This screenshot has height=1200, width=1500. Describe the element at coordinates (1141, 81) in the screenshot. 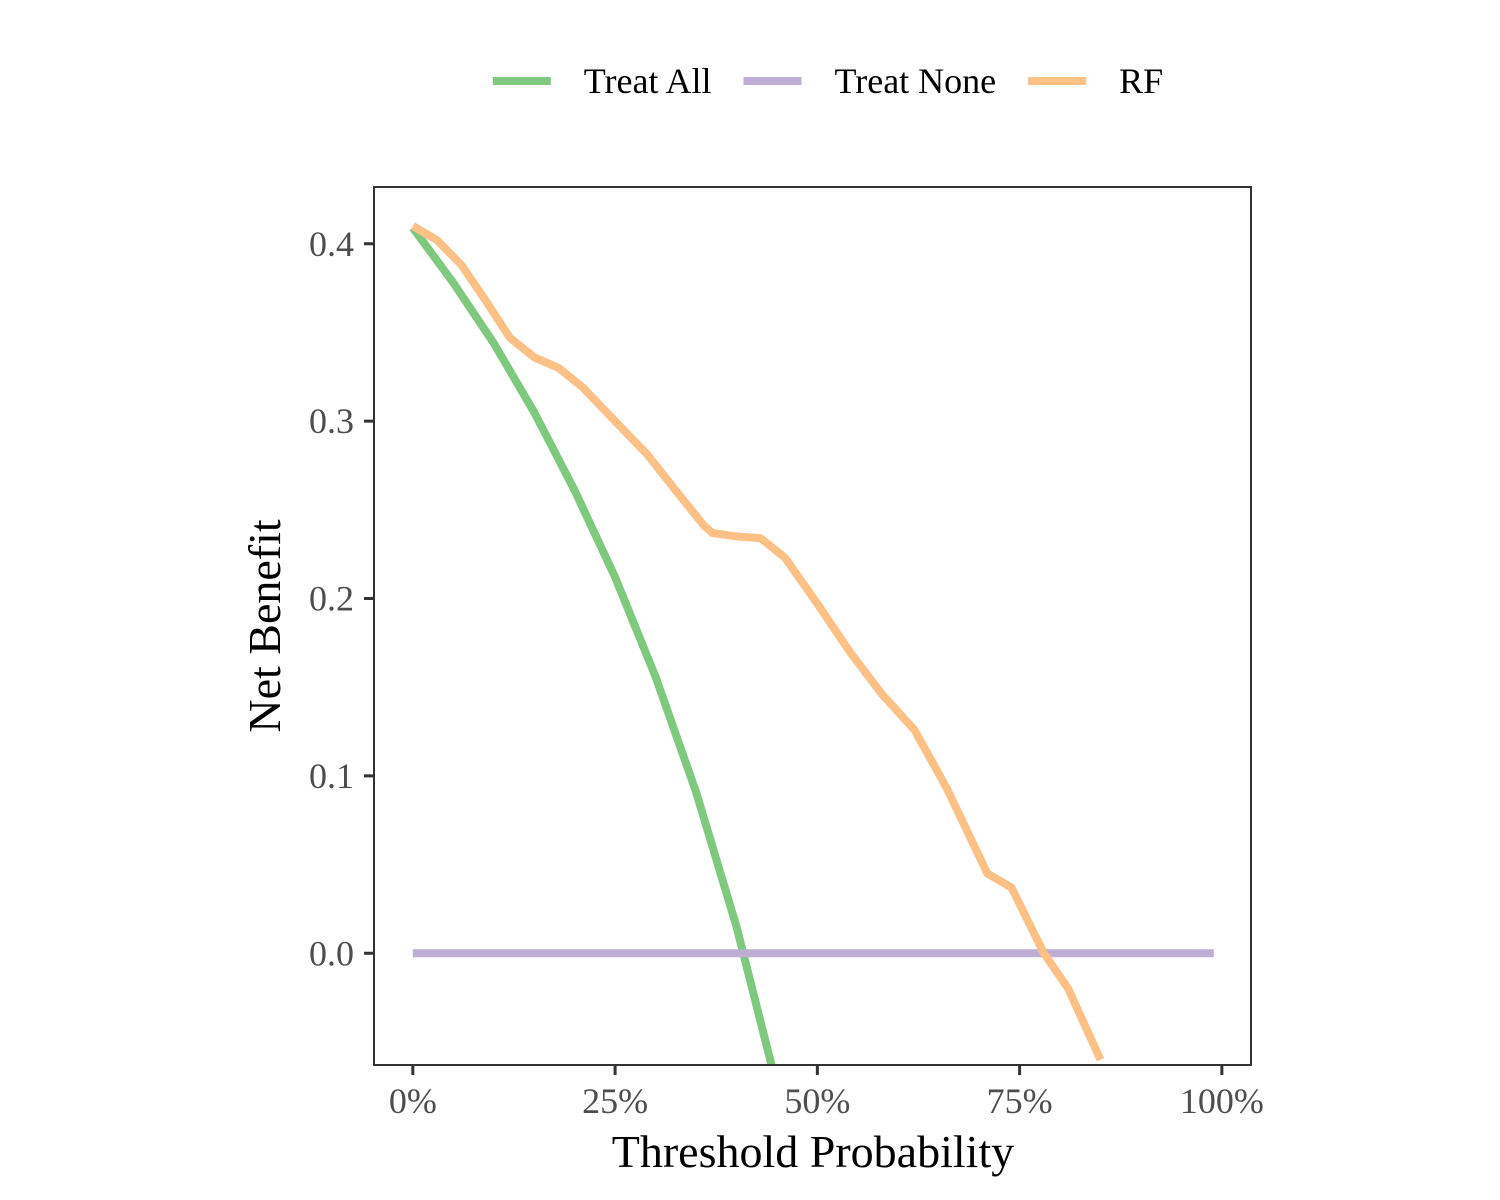

I see `legend-label: RF` at that location.